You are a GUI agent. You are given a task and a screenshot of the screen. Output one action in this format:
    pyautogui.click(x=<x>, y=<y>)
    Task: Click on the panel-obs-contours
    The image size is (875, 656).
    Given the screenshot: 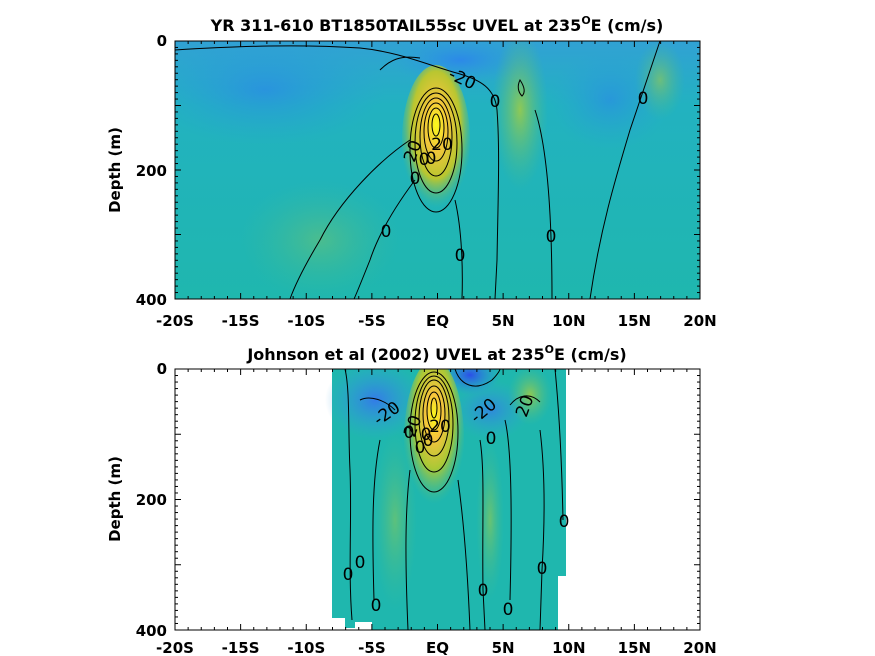 What is the action you would take?
    pyautogui.click(x=454, y=499)
    